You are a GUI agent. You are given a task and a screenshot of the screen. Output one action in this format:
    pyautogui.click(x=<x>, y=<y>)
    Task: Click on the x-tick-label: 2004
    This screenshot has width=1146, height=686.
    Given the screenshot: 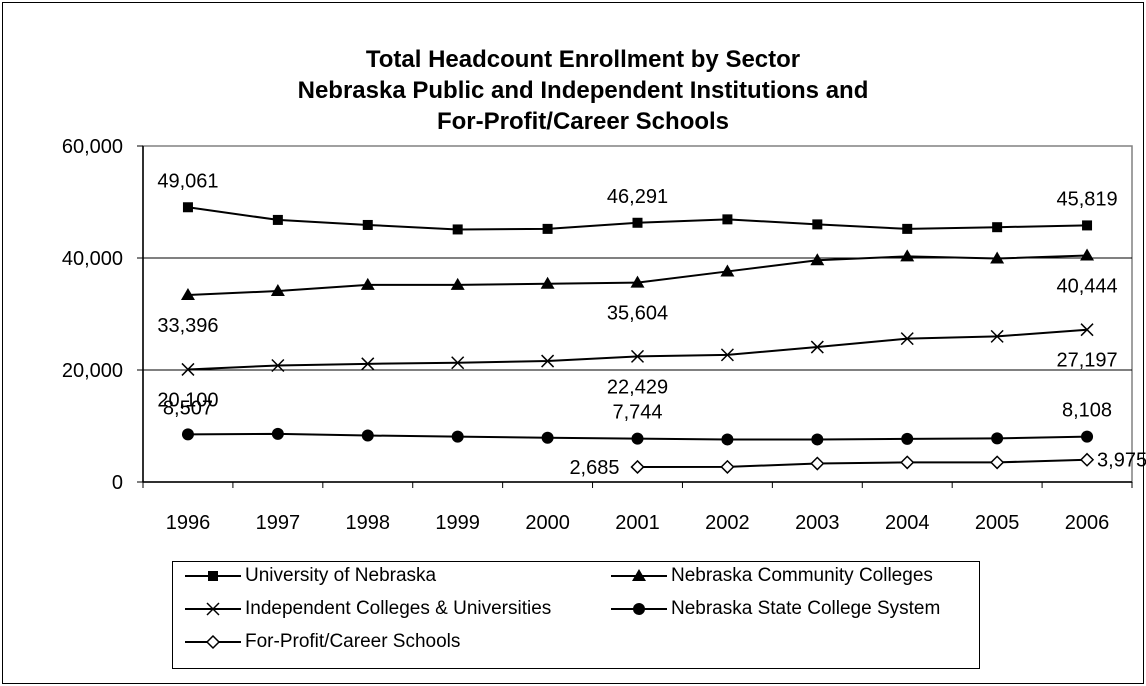 What is the action you would take?
    pyautogui.click(x=907, y=523)
    